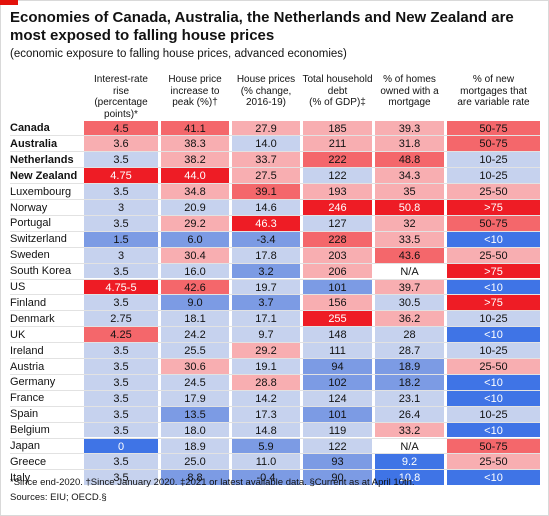 Image resolution: width=549 pixels, height=516 pixels. Describe the element at coordinates (266, 319) in the screenshot. I see `table-cell: 17.1` at that location.